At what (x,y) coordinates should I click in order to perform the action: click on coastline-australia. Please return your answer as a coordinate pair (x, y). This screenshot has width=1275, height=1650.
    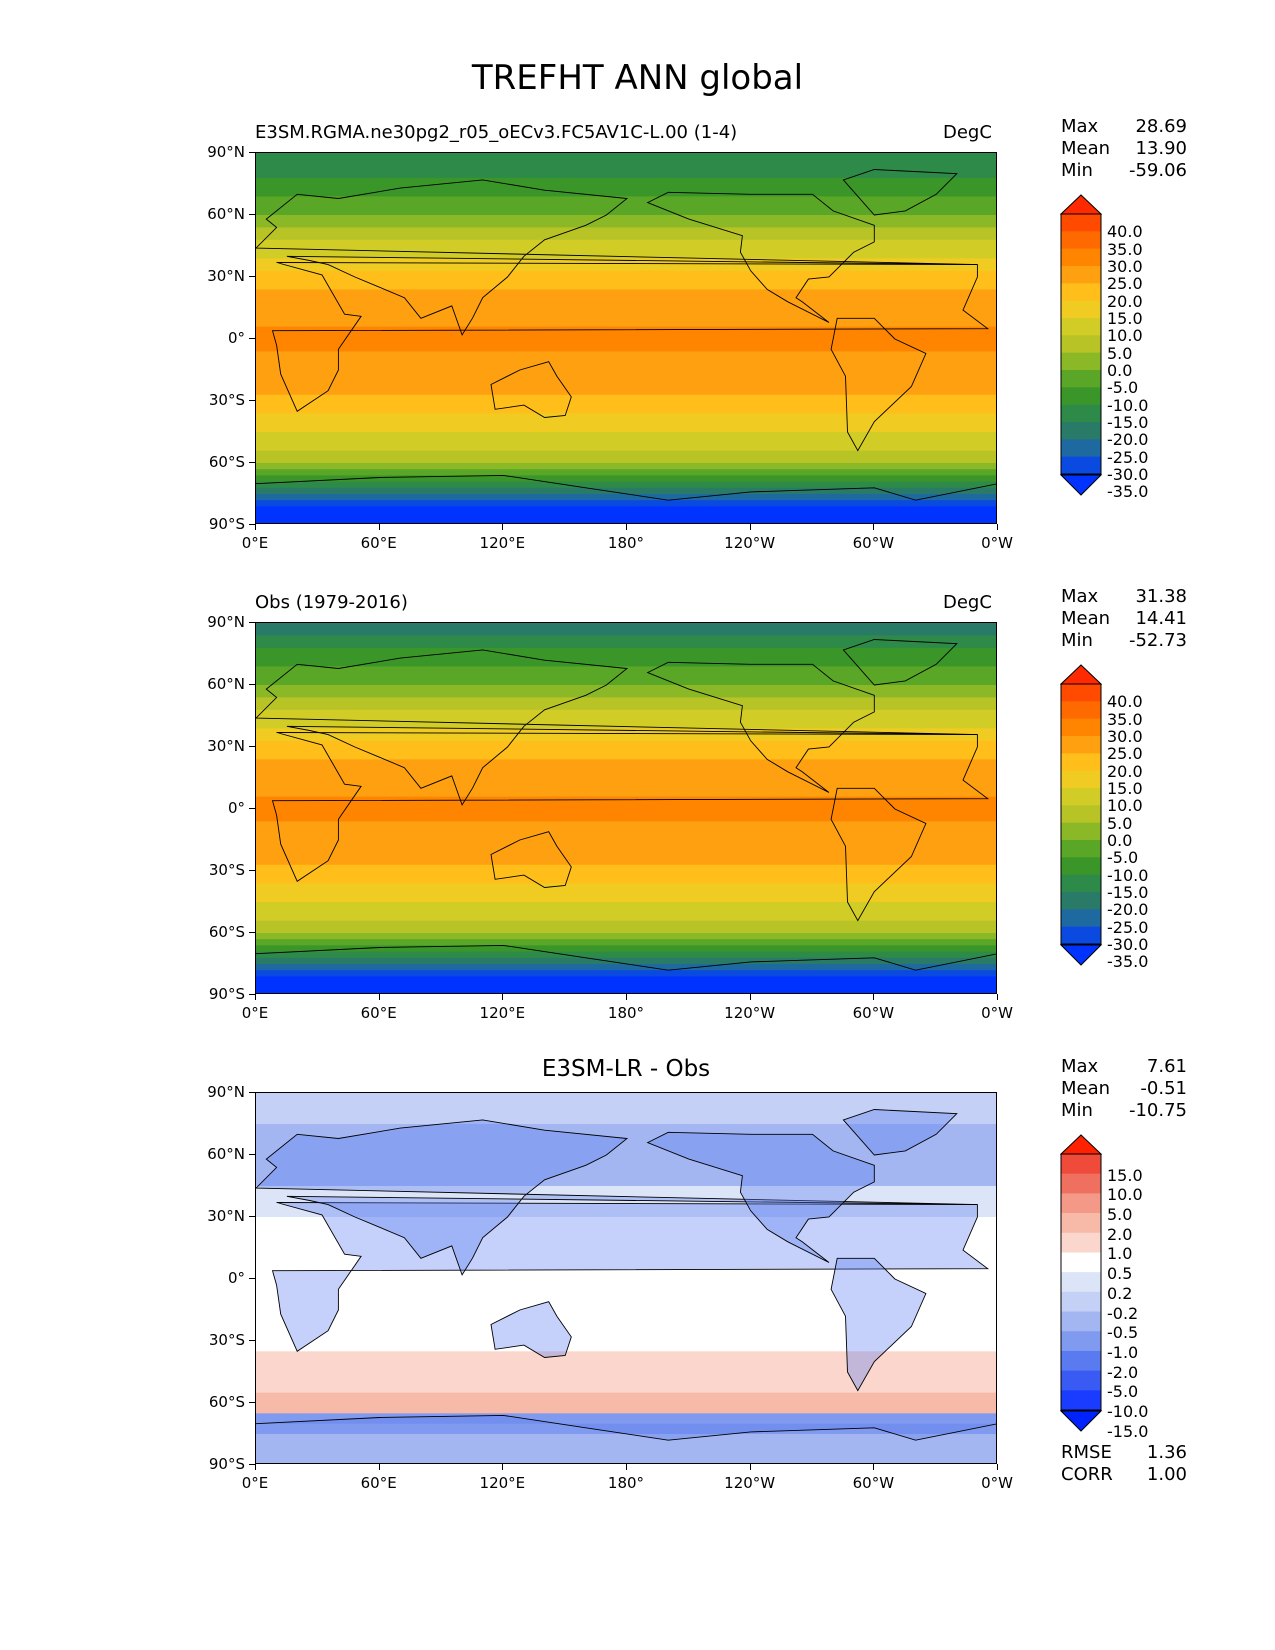
    Looking at the image, I should click on (531, 859).